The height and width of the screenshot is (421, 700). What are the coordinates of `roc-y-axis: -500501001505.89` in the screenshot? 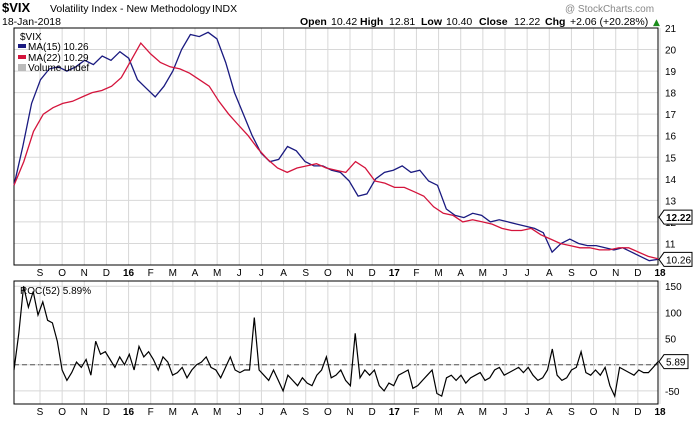 It's located at (673, 340).